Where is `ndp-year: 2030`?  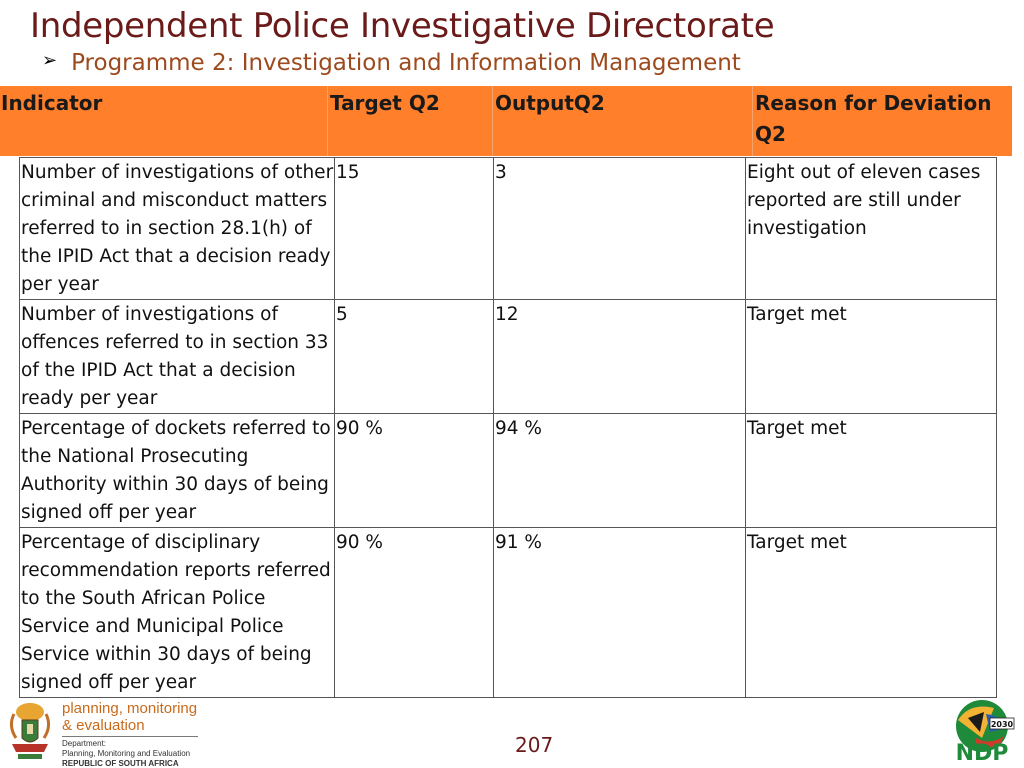 ndp-year: 2030 is located at coordinates (1002, 724).